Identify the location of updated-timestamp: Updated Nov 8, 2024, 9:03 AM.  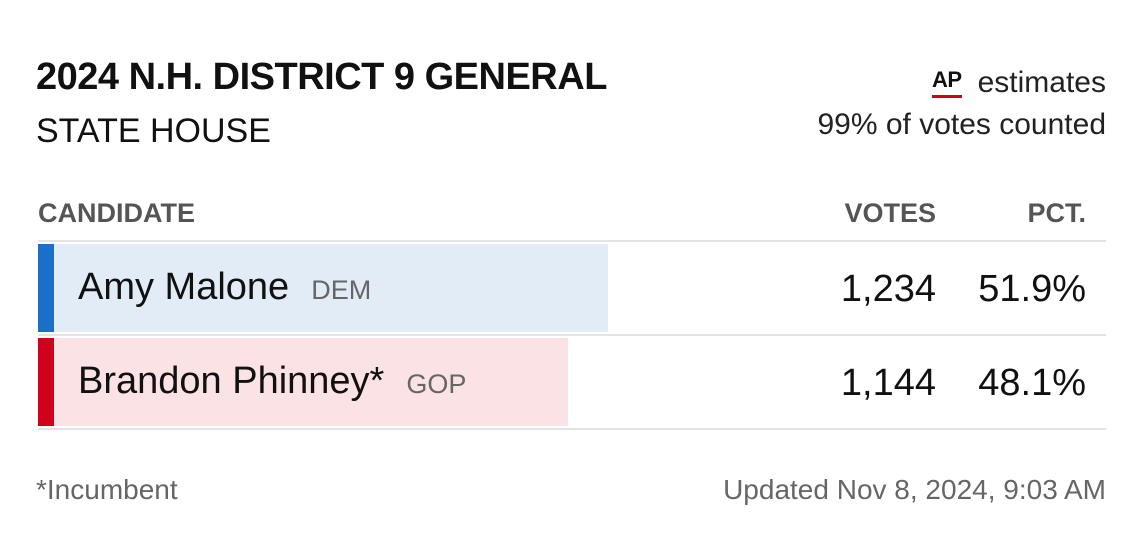
(914, 489).